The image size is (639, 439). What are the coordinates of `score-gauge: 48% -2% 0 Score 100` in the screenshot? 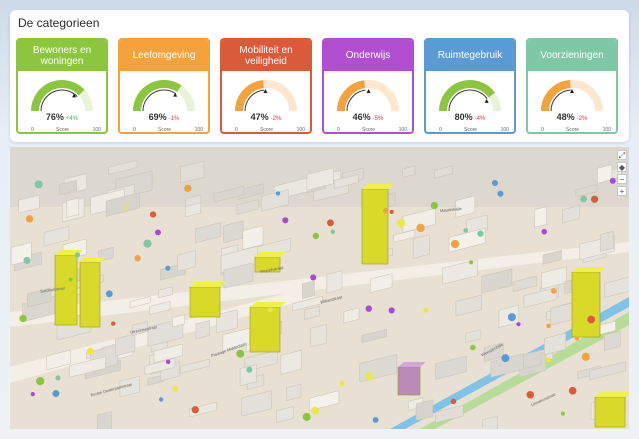 It's located at (572, 101).